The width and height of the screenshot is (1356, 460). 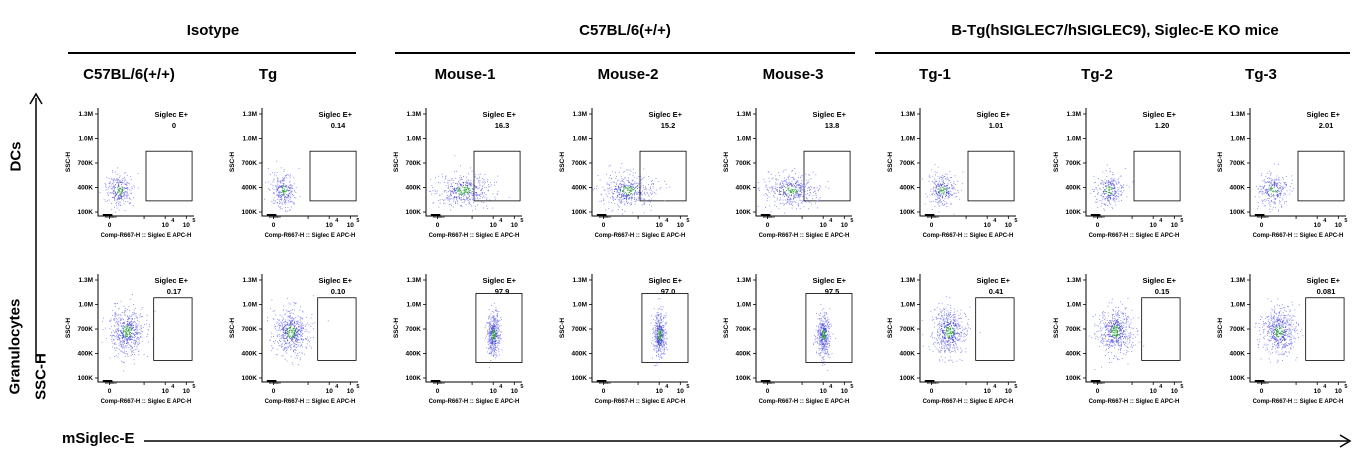 What do you see at coordinates (996, 125) in the screenshot?
I see `gate-percentage: 1.01` at bounding box center [996, 125].